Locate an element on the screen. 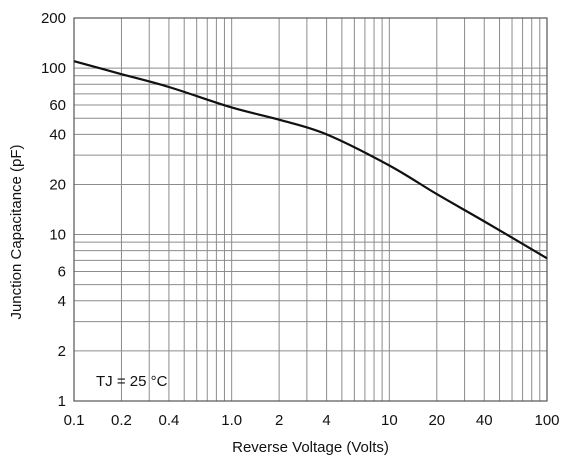 The height and width of the screenshot is (459, 563). x-tick-label: 0.2 is located at coordinates (121, 420).